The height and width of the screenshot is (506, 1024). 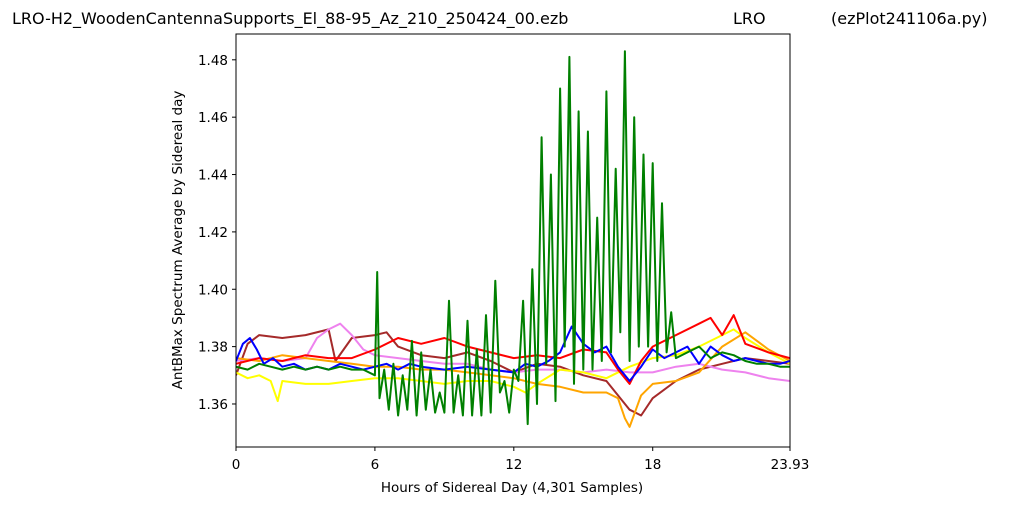 What do you see at coordinates (213, 176) in the screenshot?
I see `y-tick-label: 1.44` at bounding box center [213, 176].